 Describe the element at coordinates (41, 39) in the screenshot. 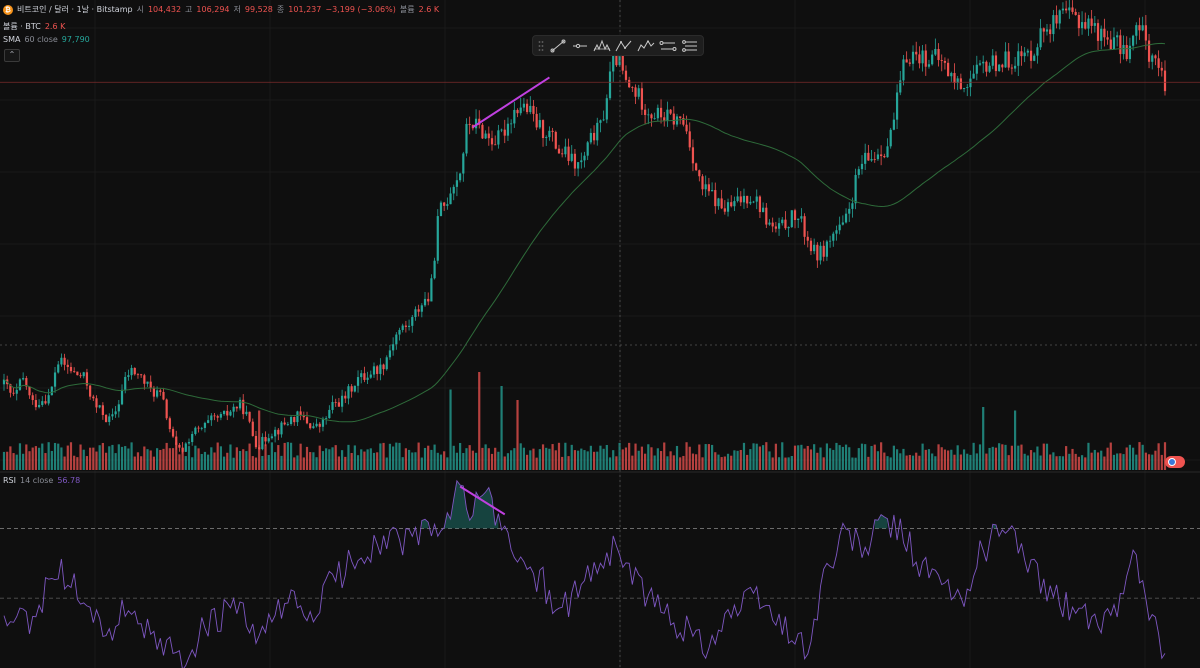

I see `sma-legend-params: 60 close` at that location.